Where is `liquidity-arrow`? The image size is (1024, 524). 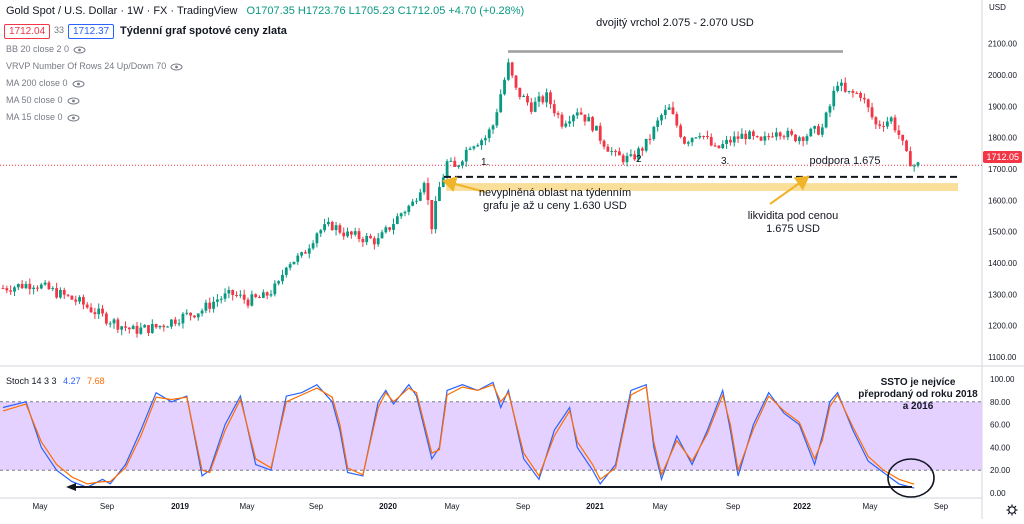
liquidity-arrow is located at coordinates (789, 190).